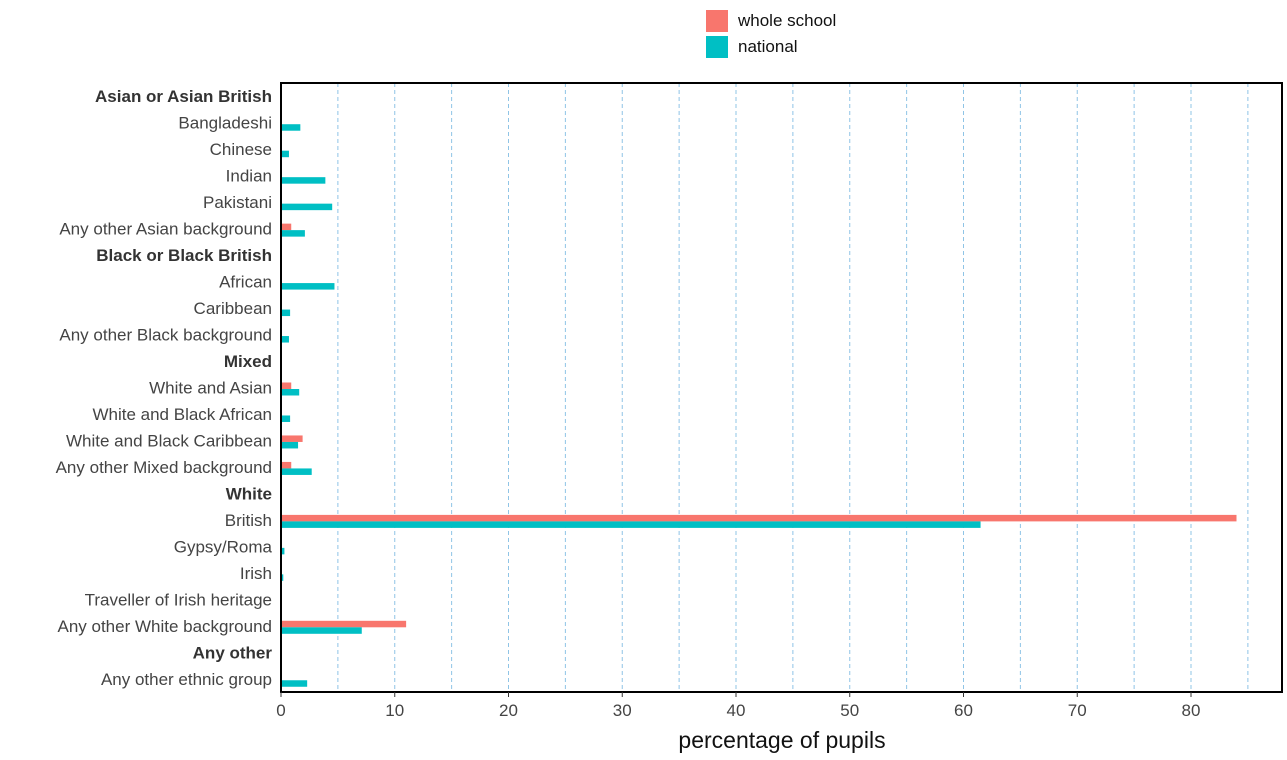  What do you see at coordinates (165, 335) in the screenshot?
I see `category-label: Any other Black background` at bounding box center [165, 335].